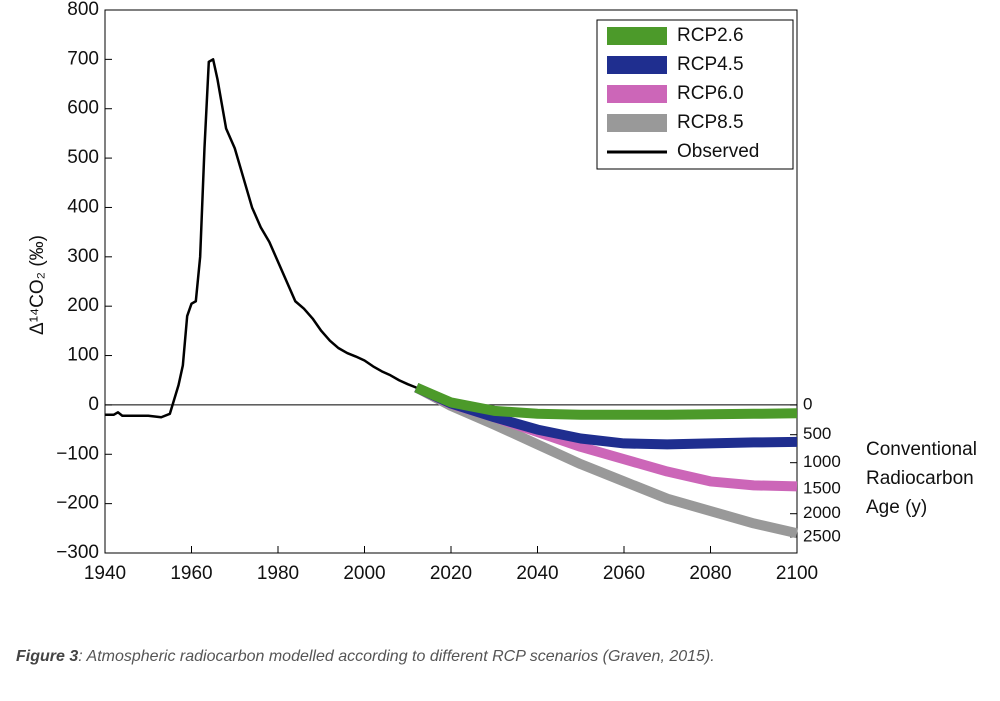  I want to click on y2-tick-label: 1000, so click(822, 461).